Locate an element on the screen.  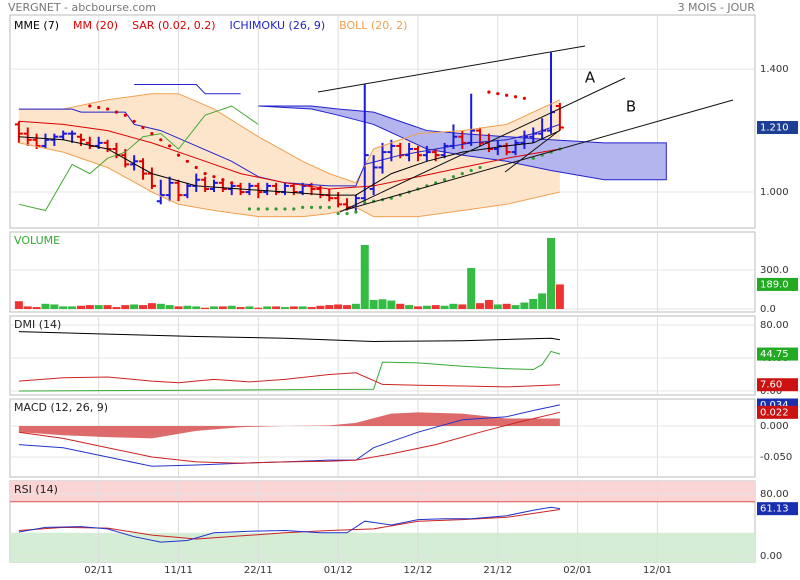
x-tick-label: 02/11 is located at coordinates (98, 570).